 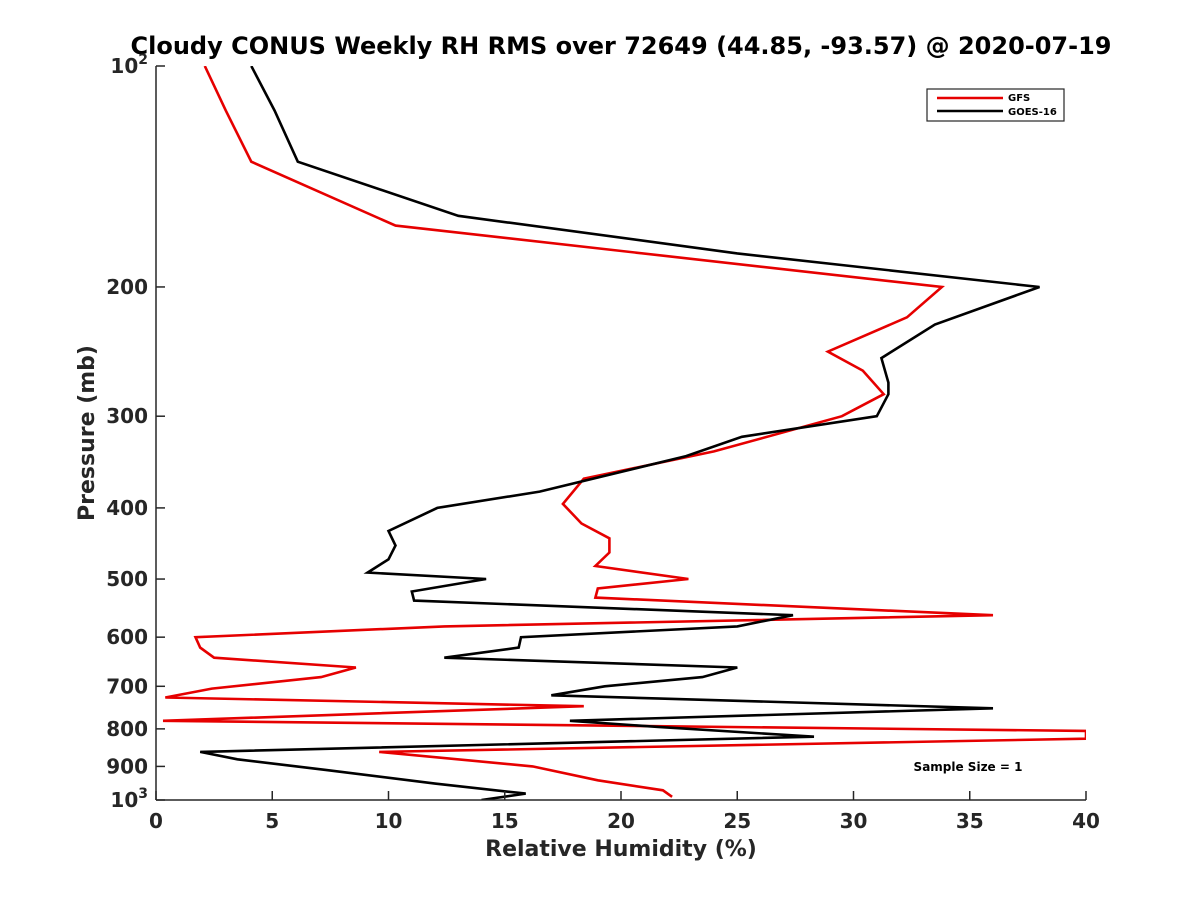 What do you see at coordinates (127, 637) in the screenshot?
I see `y-tick-label: 600` at bounding box center [127, 637].